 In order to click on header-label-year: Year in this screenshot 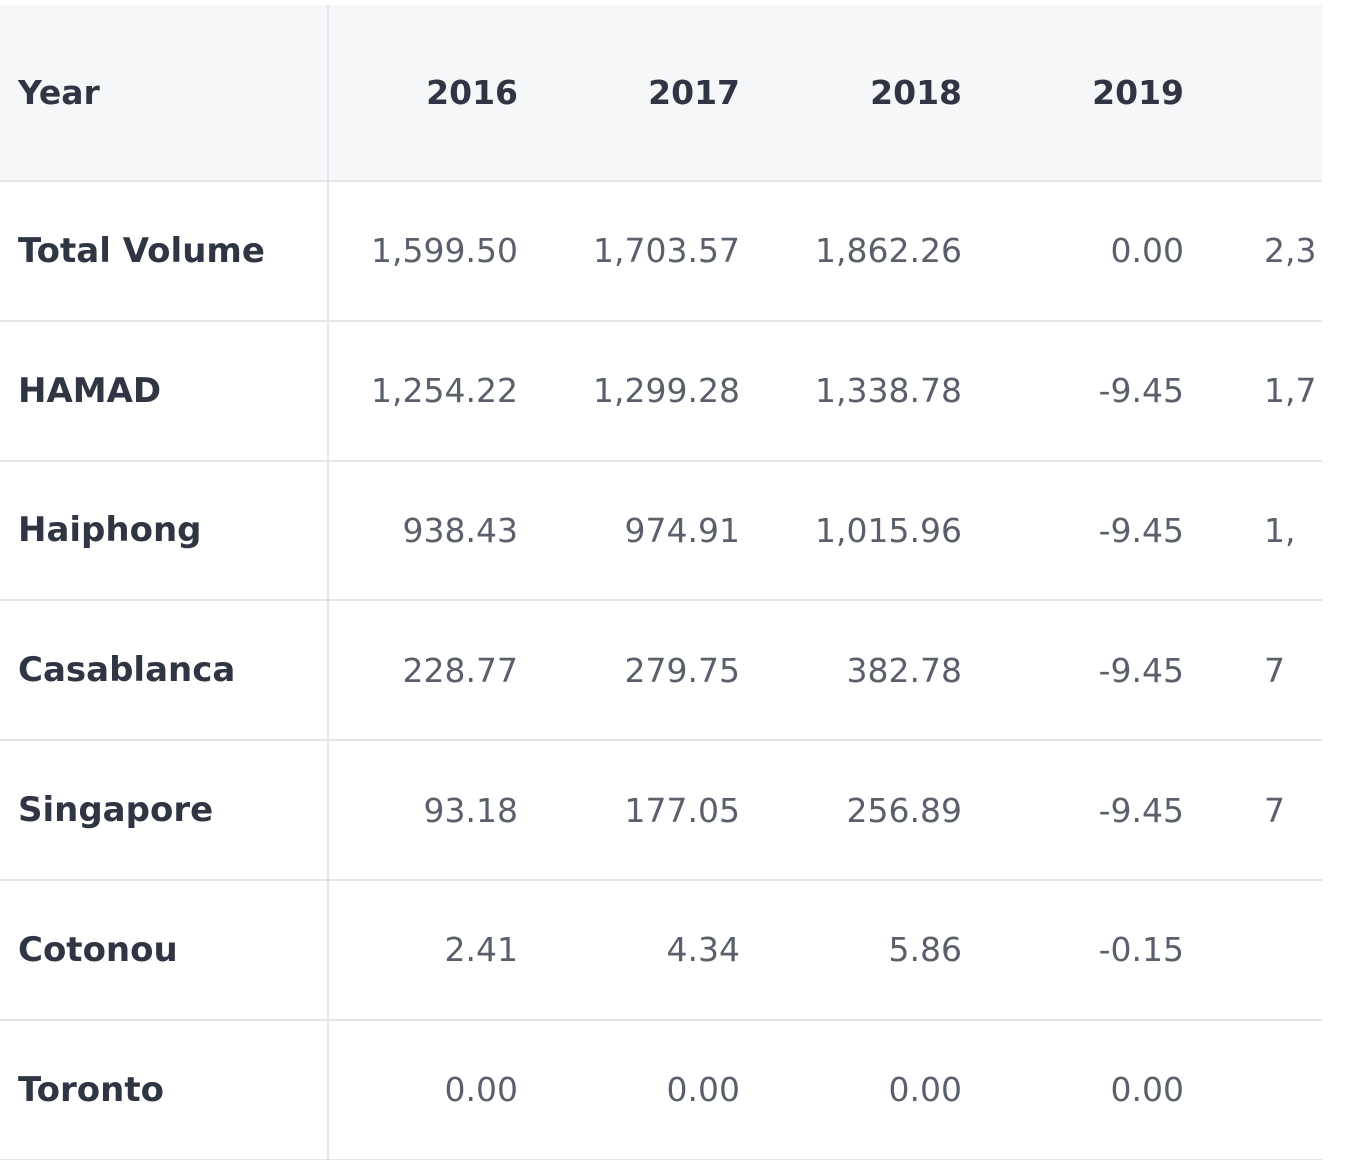, I will do `click(164, 93)`.